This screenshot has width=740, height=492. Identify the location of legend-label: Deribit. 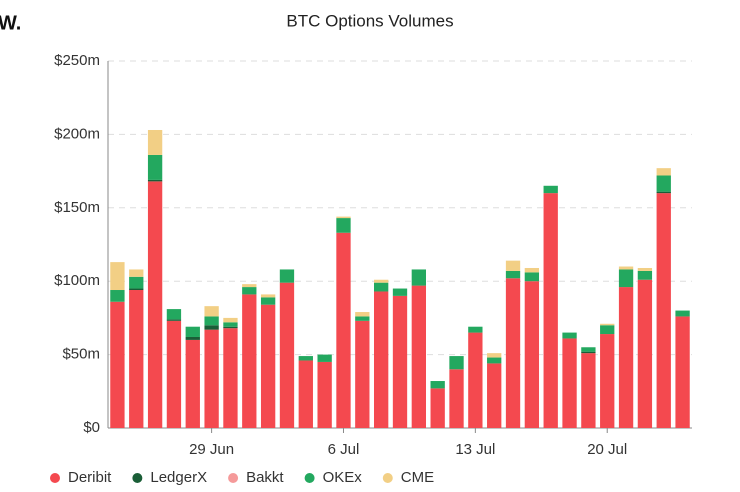
(90, 477).